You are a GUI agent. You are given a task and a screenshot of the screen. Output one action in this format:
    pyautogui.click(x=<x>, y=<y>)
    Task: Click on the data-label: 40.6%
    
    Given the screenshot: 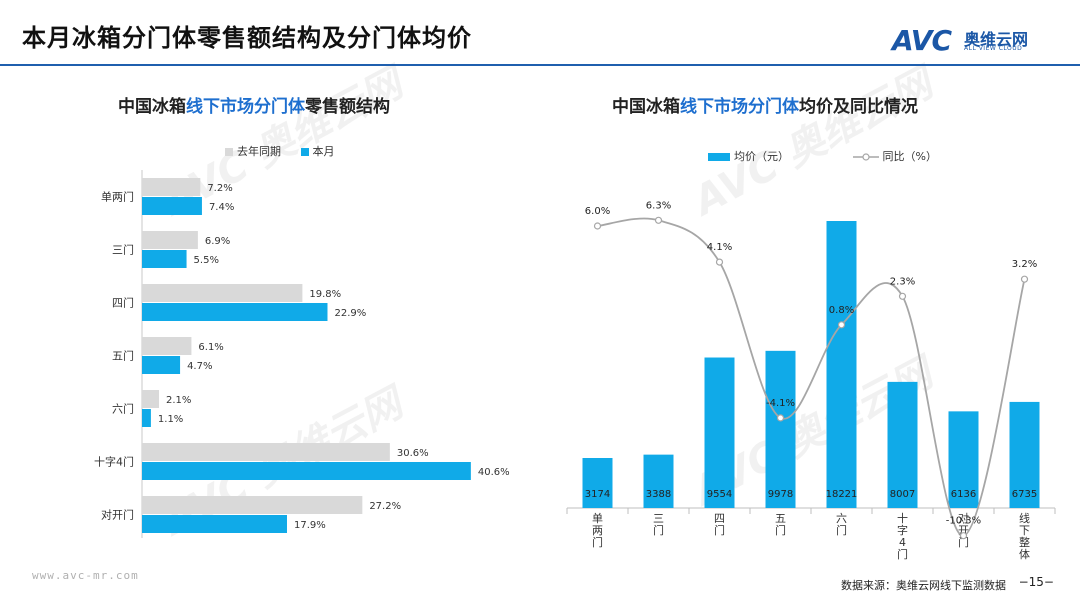 What is the action you would take?
    pyautogui.click(x=494, y=472)
    